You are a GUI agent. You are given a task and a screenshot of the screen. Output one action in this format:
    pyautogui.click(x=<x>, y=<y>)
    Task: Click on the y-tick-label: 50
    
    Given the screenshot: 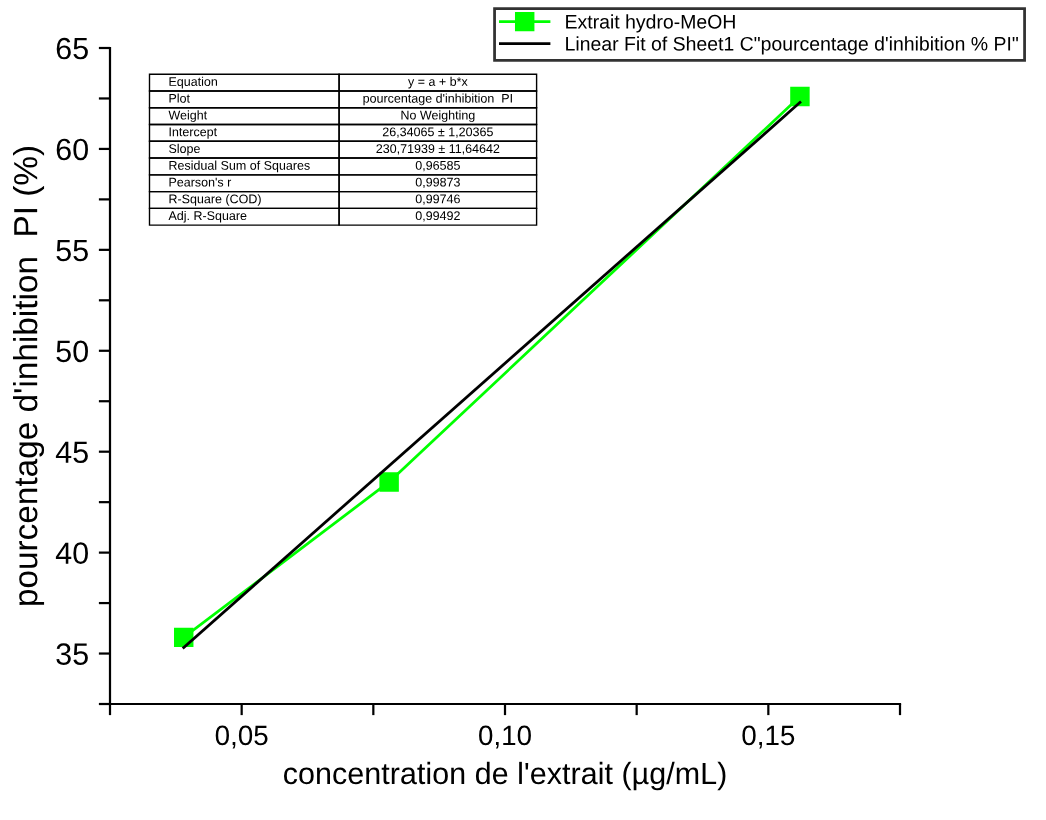 What is the action you would take?
    pyautogui.click(x=72, y=351)
    